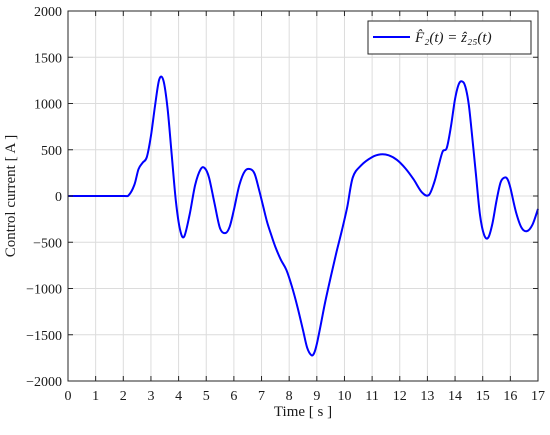 The height and width of the screenshot is (435, 550). Describe the element at coordinates (510, 396) in the screenshot. I see `x-tick-label: 16` at that location.